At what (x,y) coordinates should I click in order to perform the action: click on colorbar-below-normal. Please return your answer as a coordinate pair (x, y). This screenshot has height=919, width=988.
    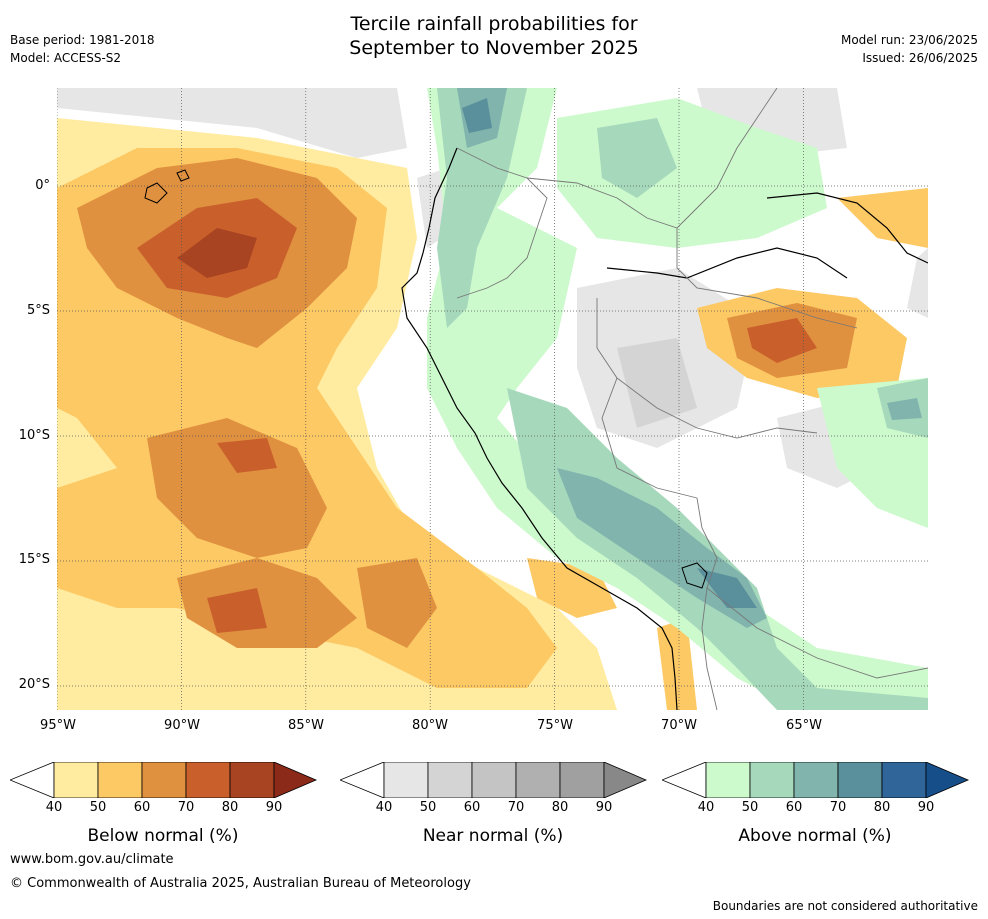
    Looking at the image, I should click on (164, 780).